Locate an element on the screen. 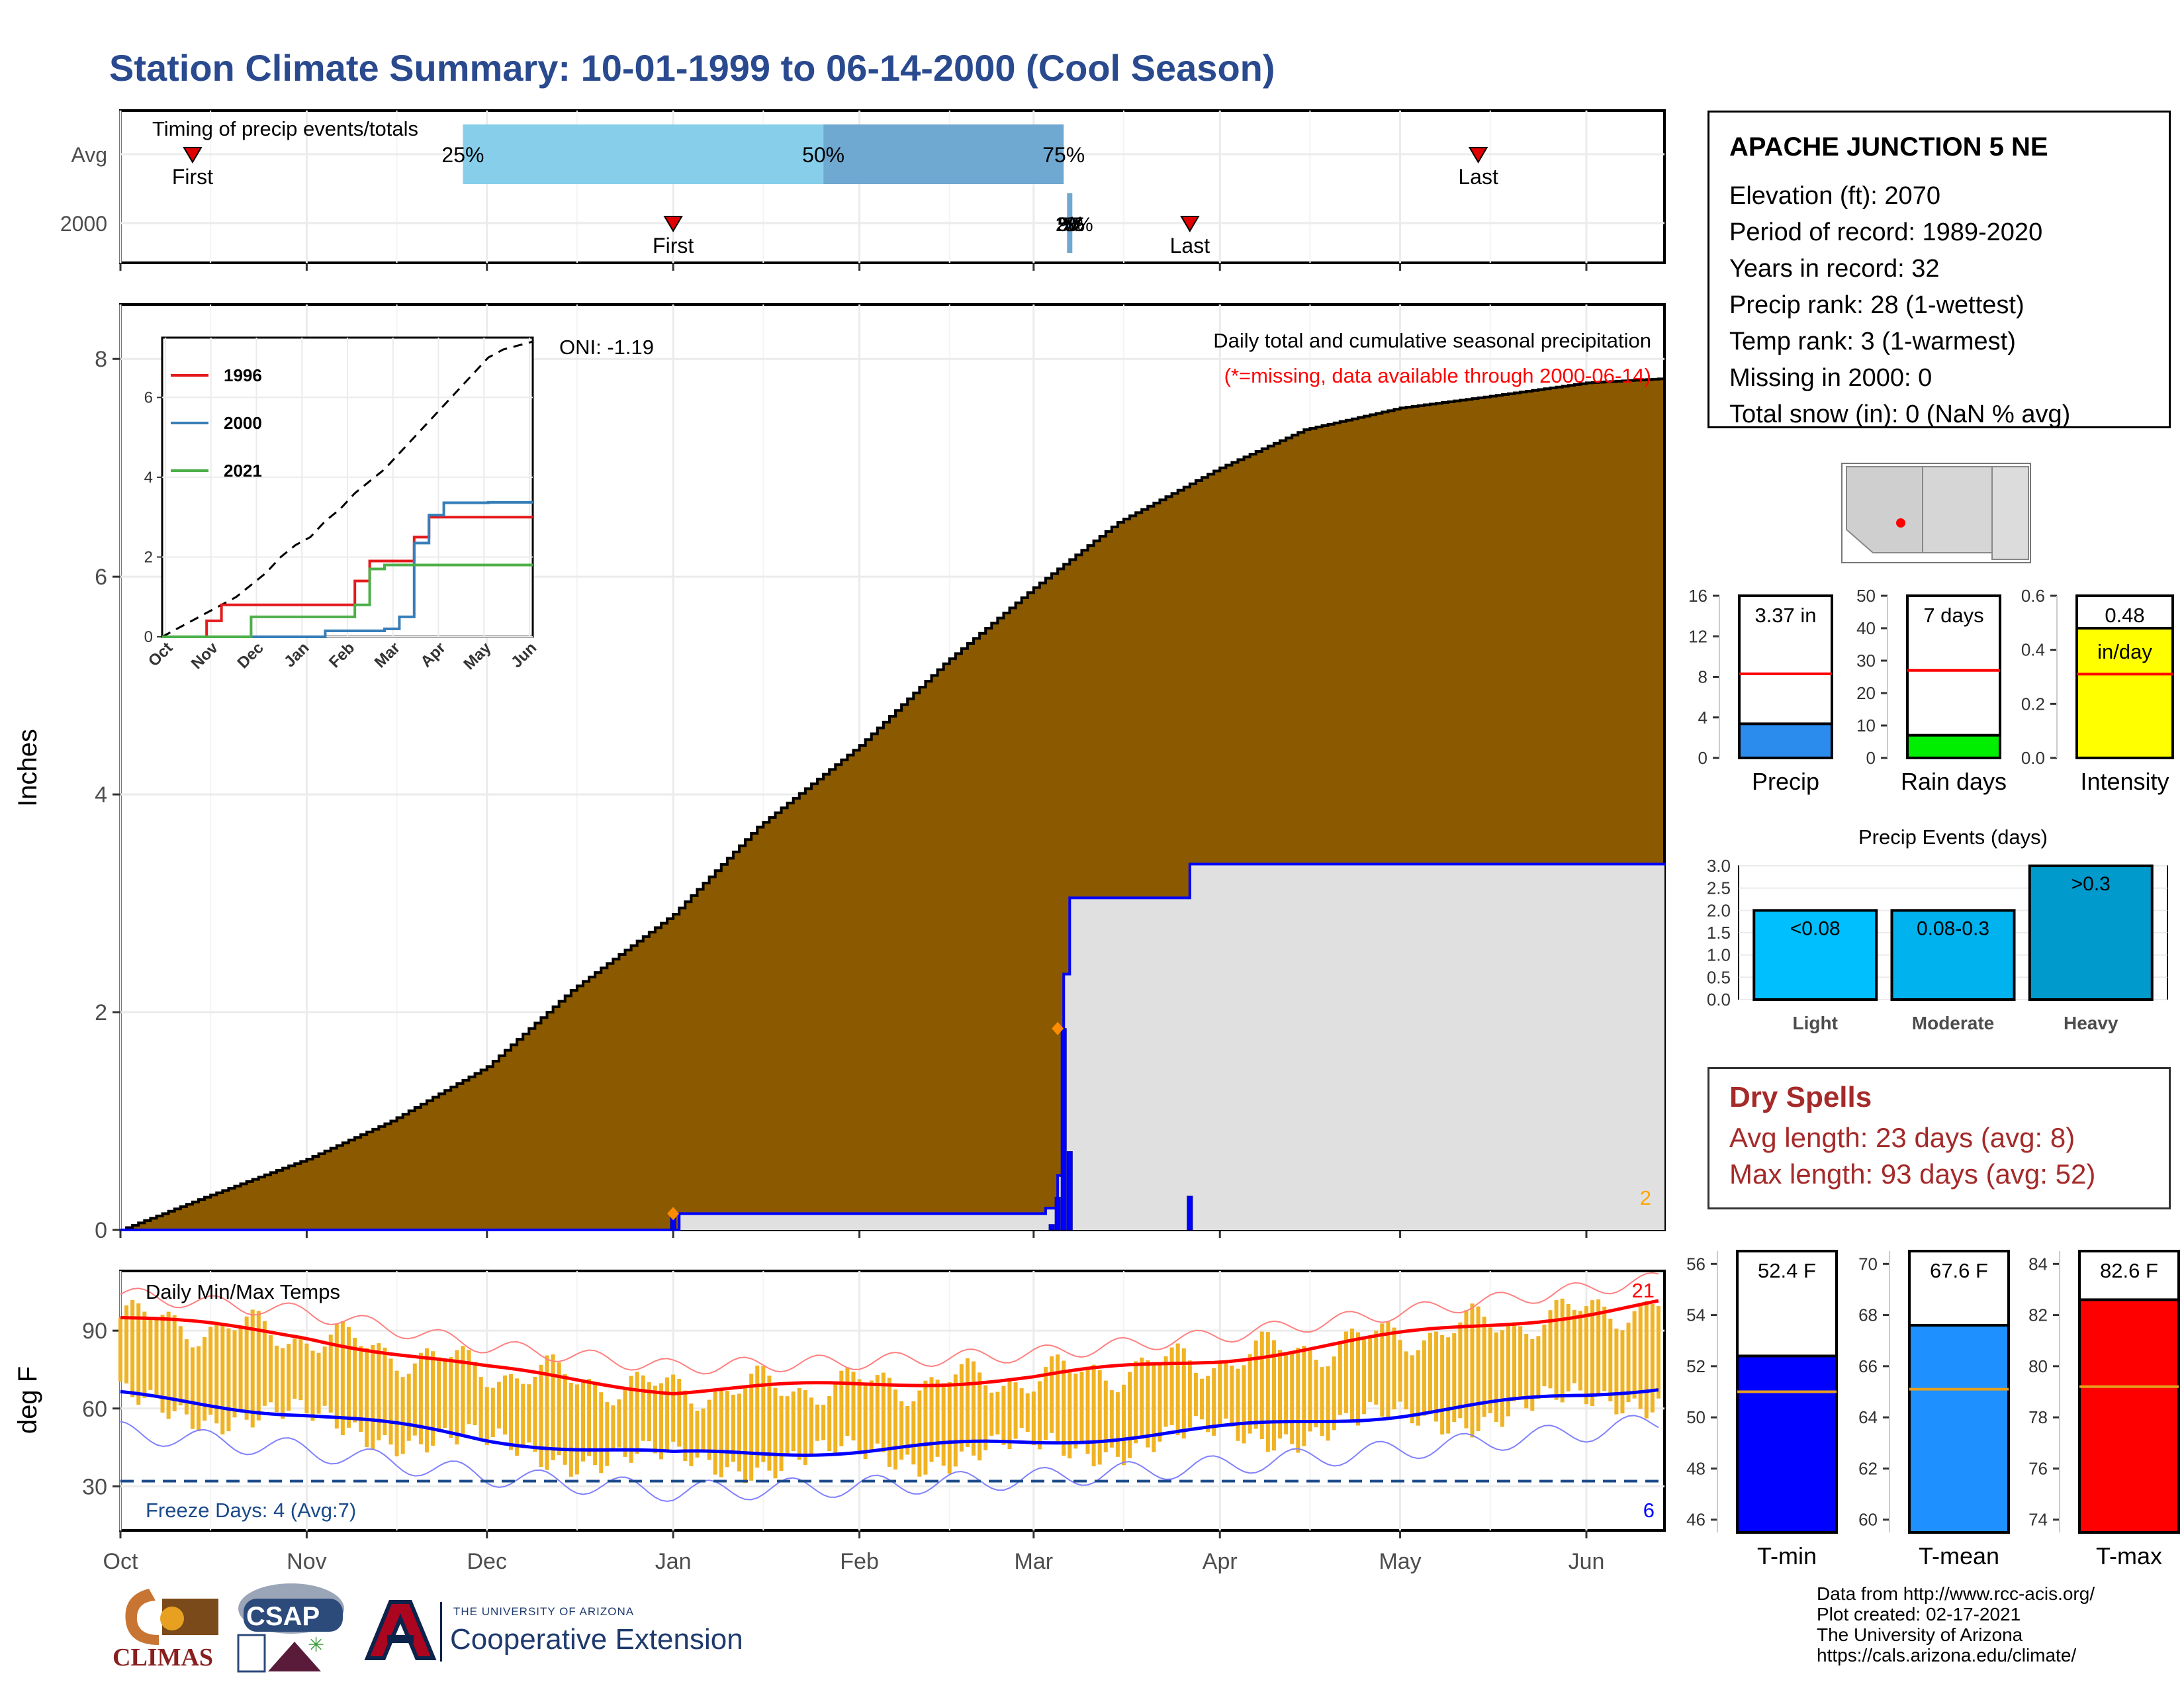 The width and height of the screenshot is (2184, 1688). precip-bar-value-label: 3.37 in is located at coordinates (1785, 615).